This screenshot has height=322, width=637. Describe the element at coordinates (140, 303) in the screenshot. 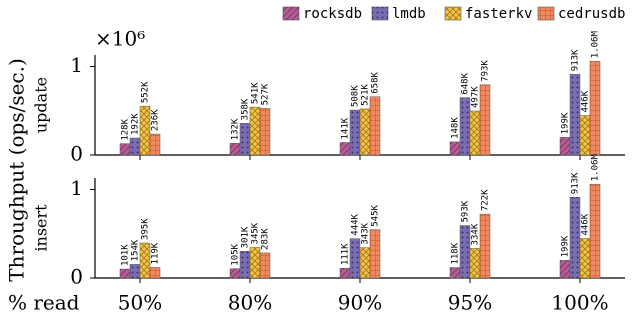

I see `x-tick-label: 50%` at that location.